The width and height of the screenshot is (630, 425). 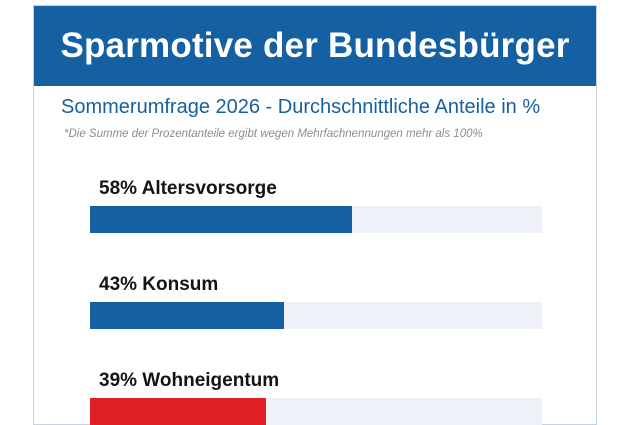 What do you see at coordinates (189, 380) in the screenshot?
I see `bar-label: 39% Wohneigentum` at bounding box center [189, 380].